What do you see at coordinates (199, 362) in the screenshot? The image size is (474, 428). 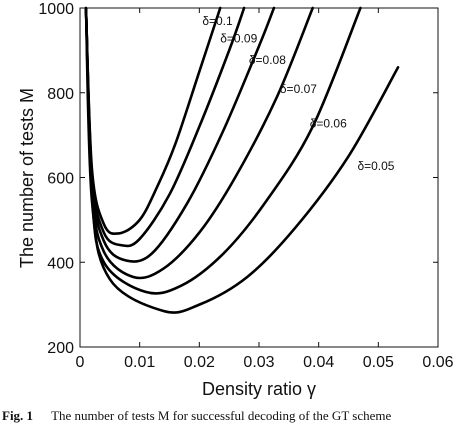 I see `x-tick-label: 0.02` at bounding box center [199, 362].